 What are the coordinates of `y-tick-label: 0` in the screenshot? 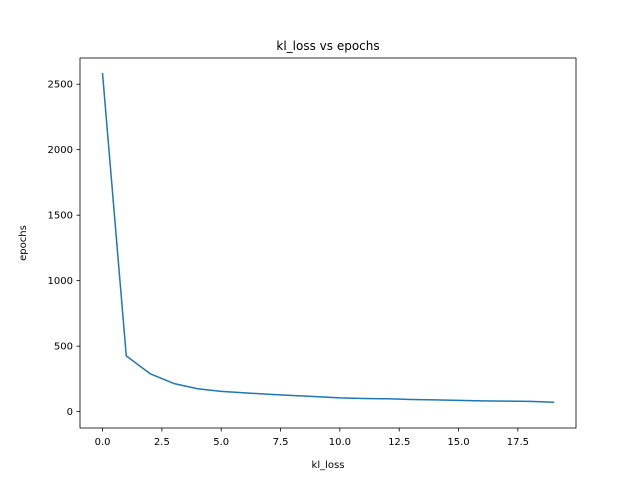 It's located at (70, 412).